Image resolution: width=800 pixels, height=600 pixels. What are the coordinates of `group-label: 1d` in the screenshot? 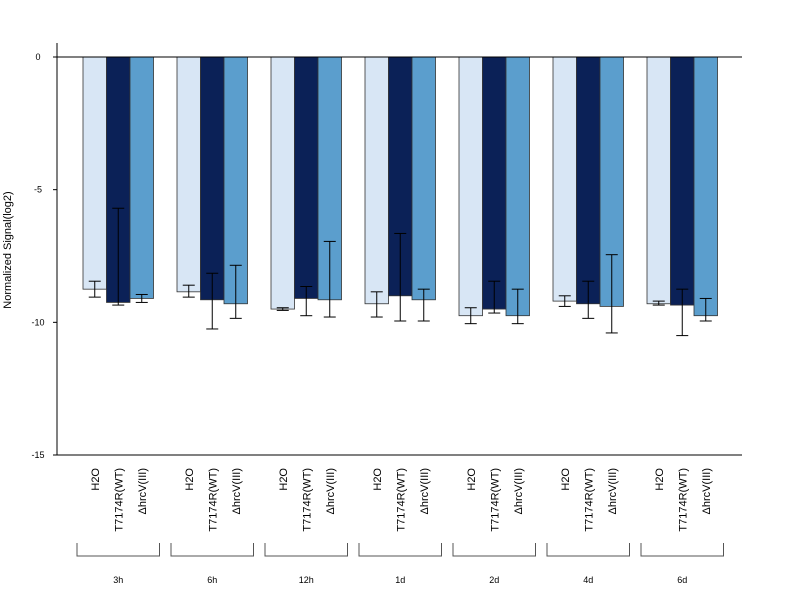 It's located at (400, 580).